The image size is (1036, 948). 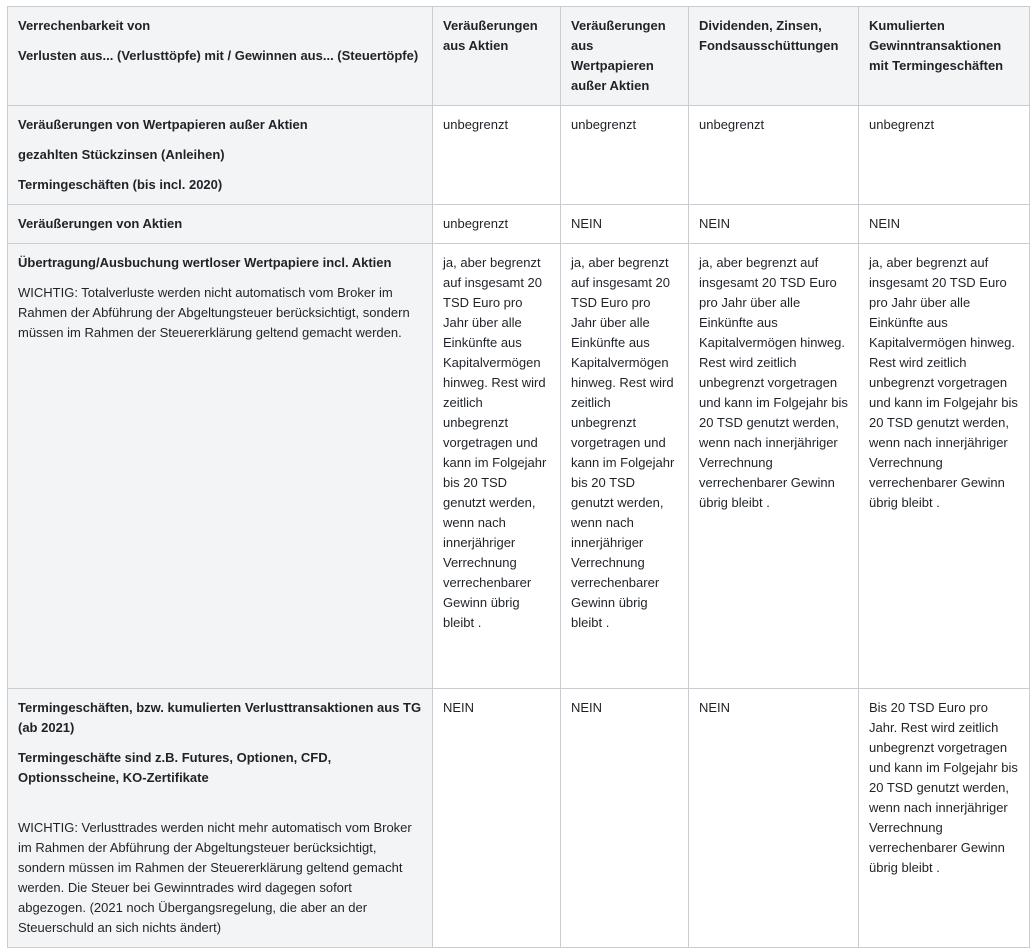 What do you see at coordinates (220, 224) in the screenshot?
I see `row-header: Veräußerungen von Aktien` at bounding box center [220, 224].